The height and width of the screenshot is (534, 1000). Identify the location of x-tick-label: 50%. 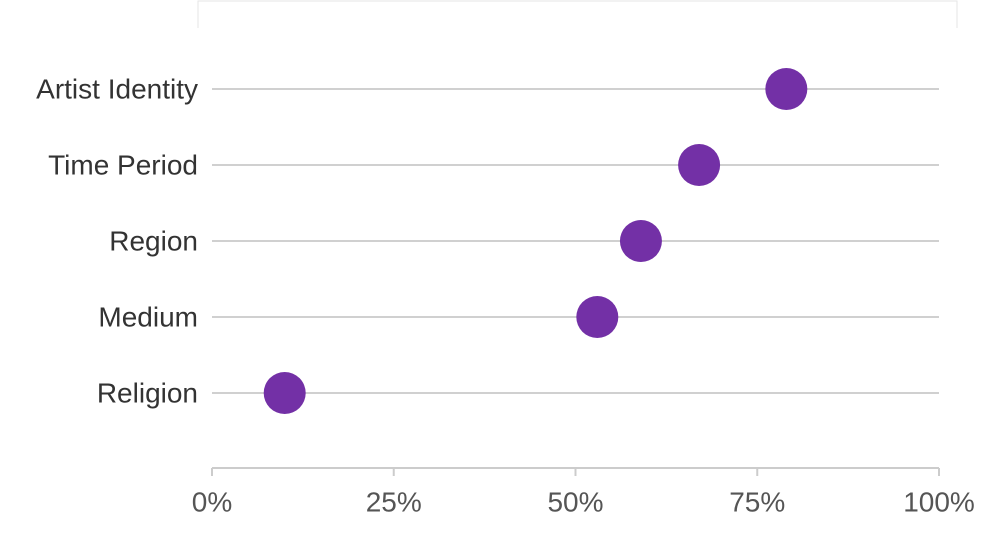
(575, 501).